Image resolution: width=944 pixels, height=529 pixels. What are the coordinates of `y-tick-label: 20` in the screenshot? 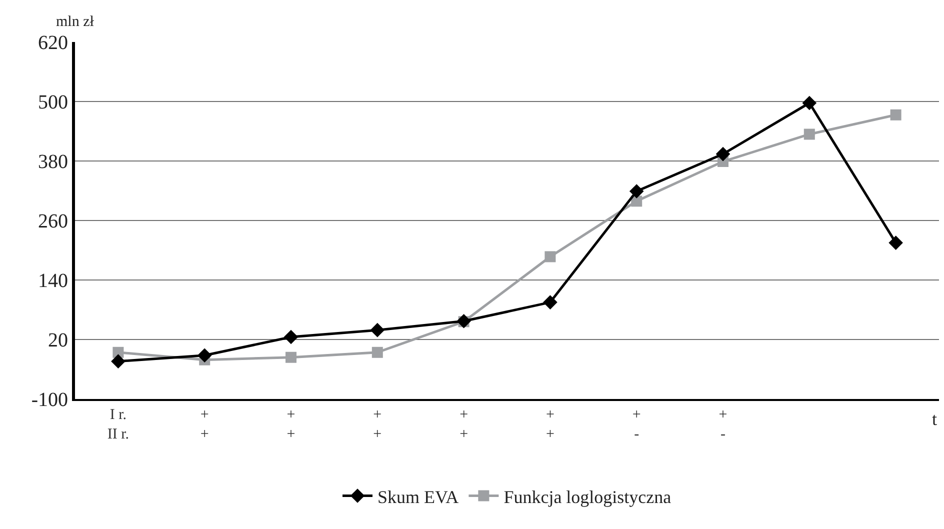 It's located at (58, 341).